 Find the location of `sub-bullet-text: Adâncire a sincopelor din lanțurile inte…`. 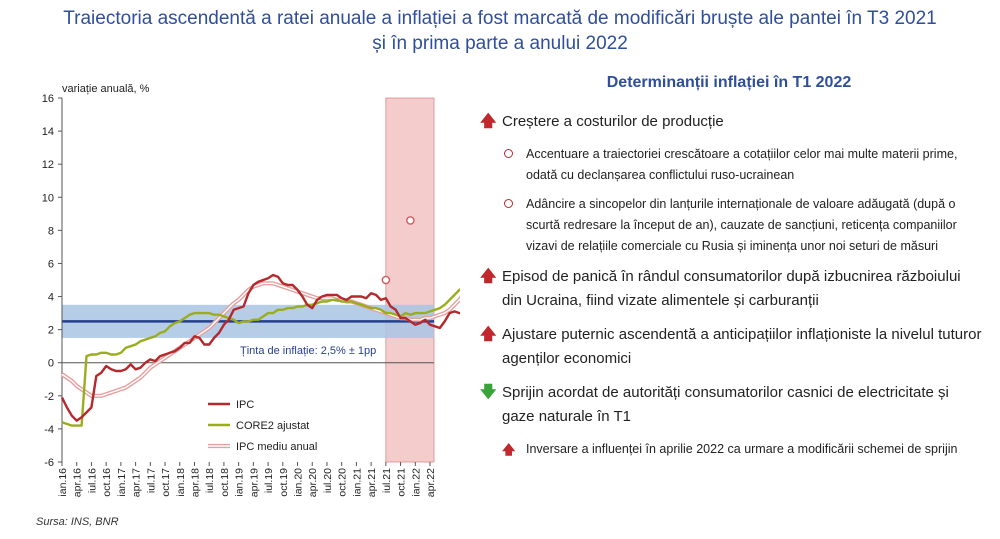

sub-bullet-text: Adâncire a sincopelor din lanțurile inte… is located at coordinates (741, 225).